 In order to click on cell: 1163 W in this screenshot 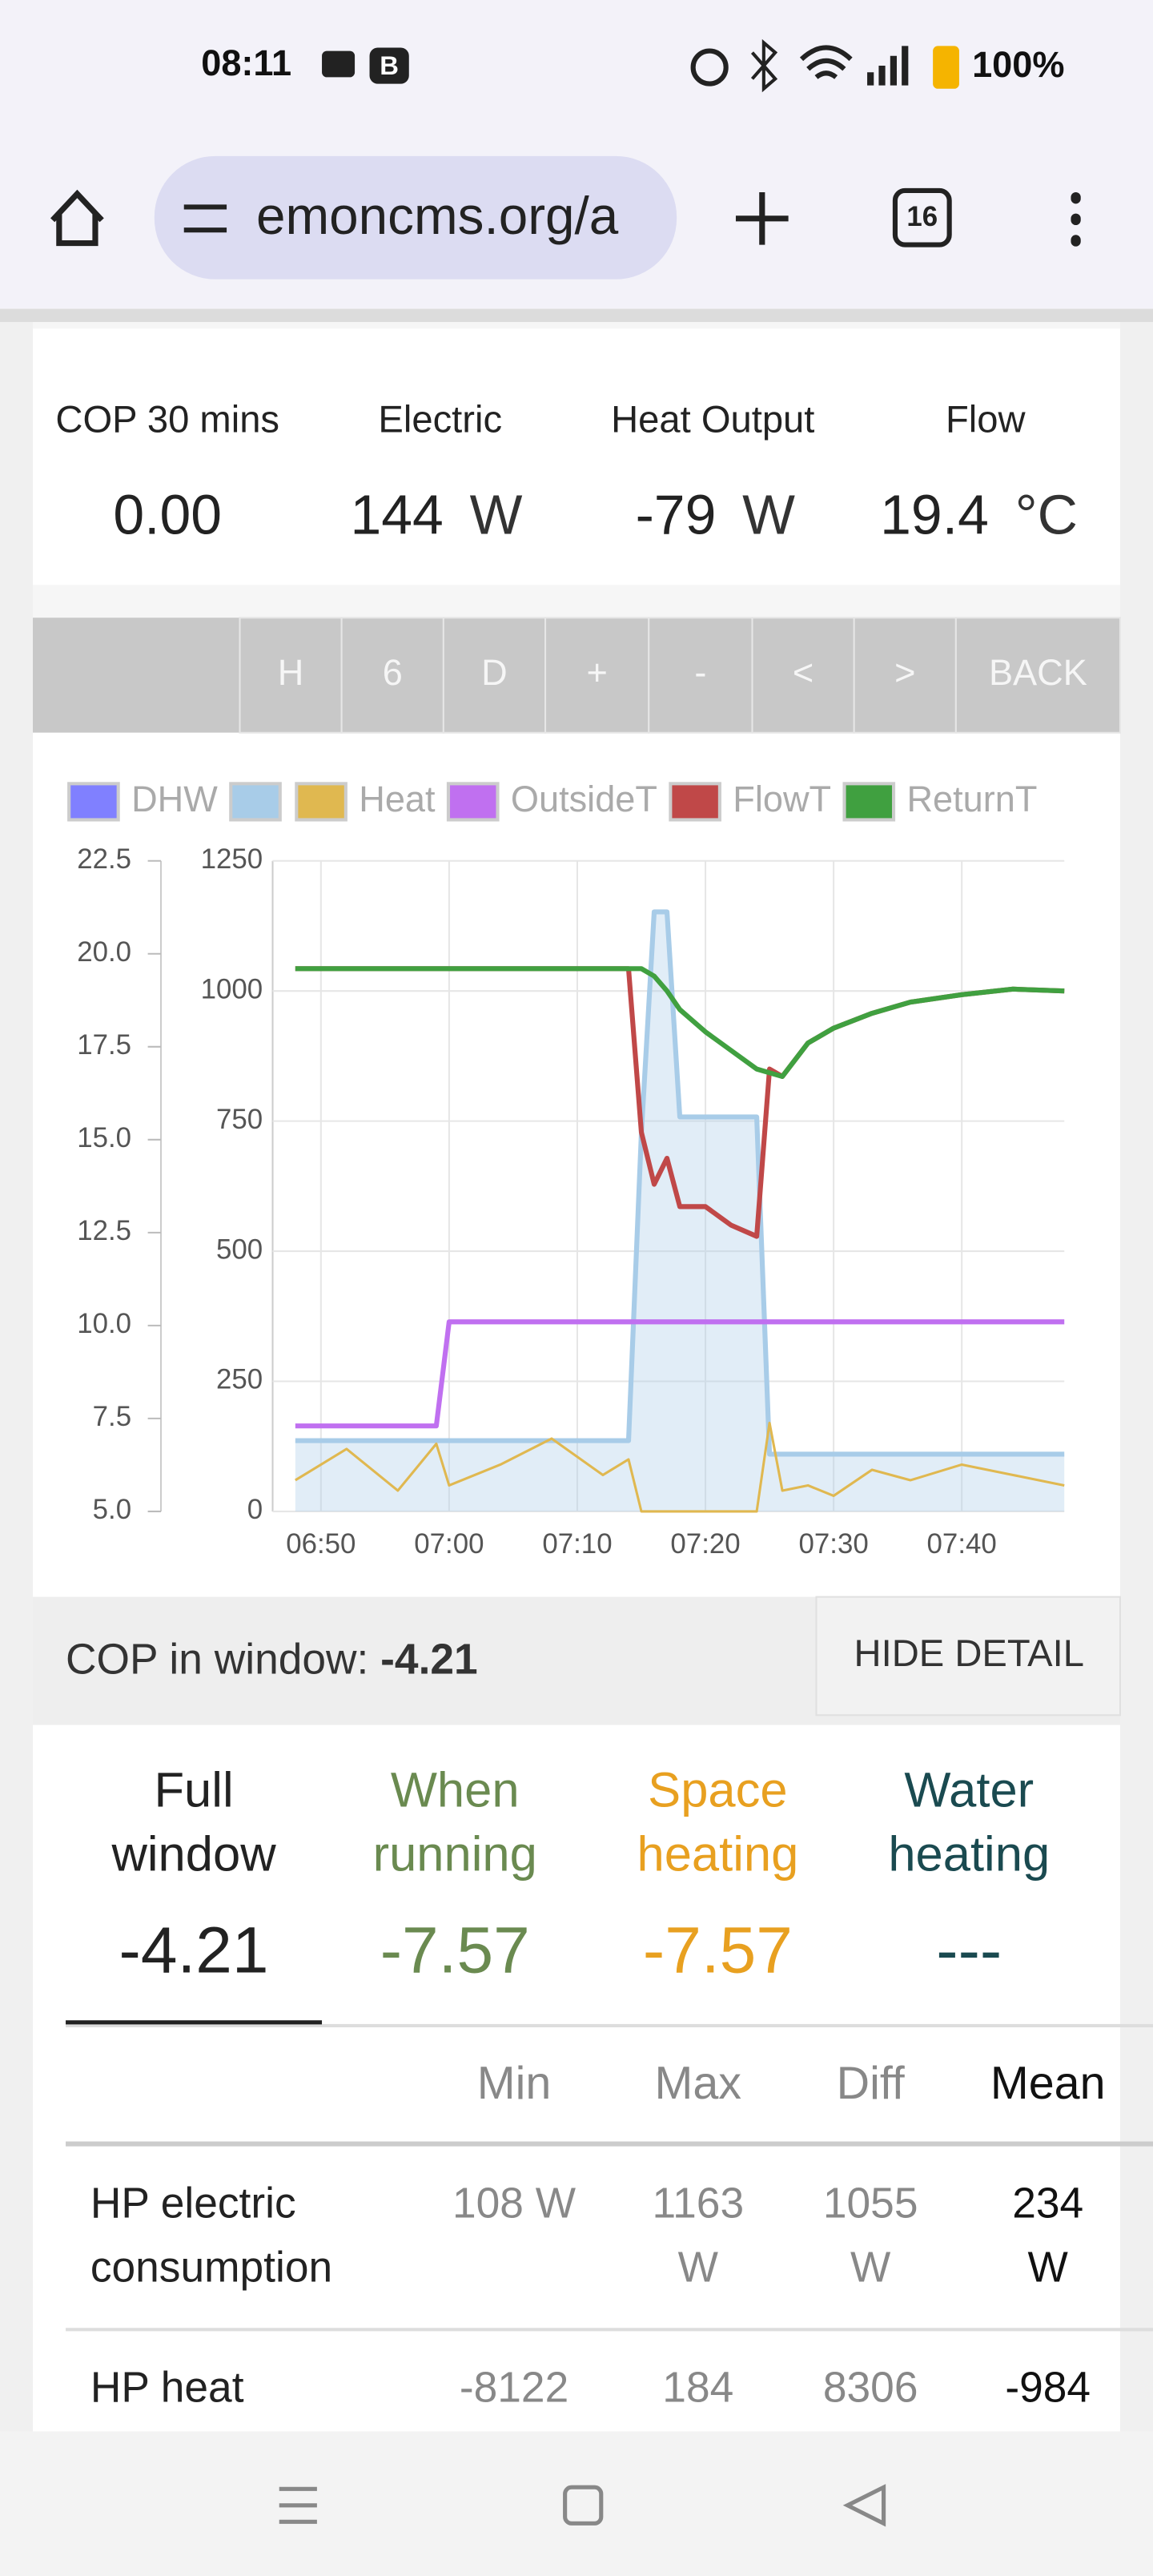, I will do `click(698, 2236)`.